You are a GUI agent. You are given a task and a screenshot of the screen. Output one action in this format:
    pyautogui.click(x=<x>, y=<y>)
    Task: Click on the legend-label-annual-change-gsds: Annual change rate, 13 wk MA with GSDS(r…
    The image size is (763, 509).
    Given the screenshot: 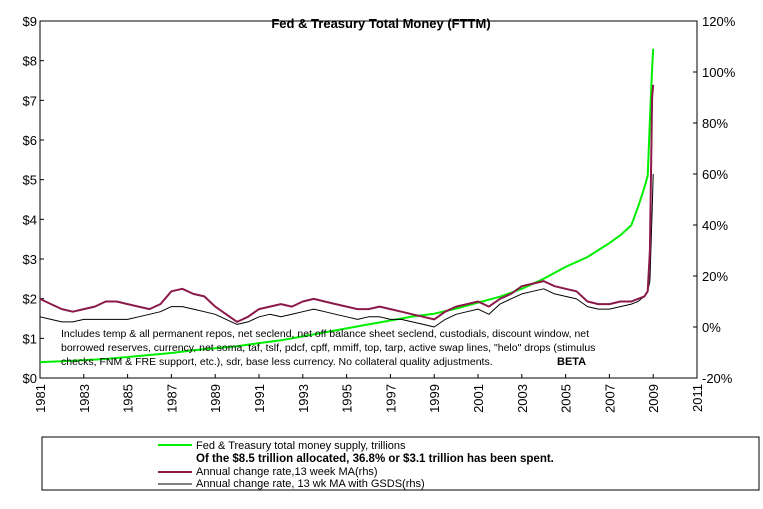 What is the action you would take?
    pyautogui.click(x=310, y=484)
    